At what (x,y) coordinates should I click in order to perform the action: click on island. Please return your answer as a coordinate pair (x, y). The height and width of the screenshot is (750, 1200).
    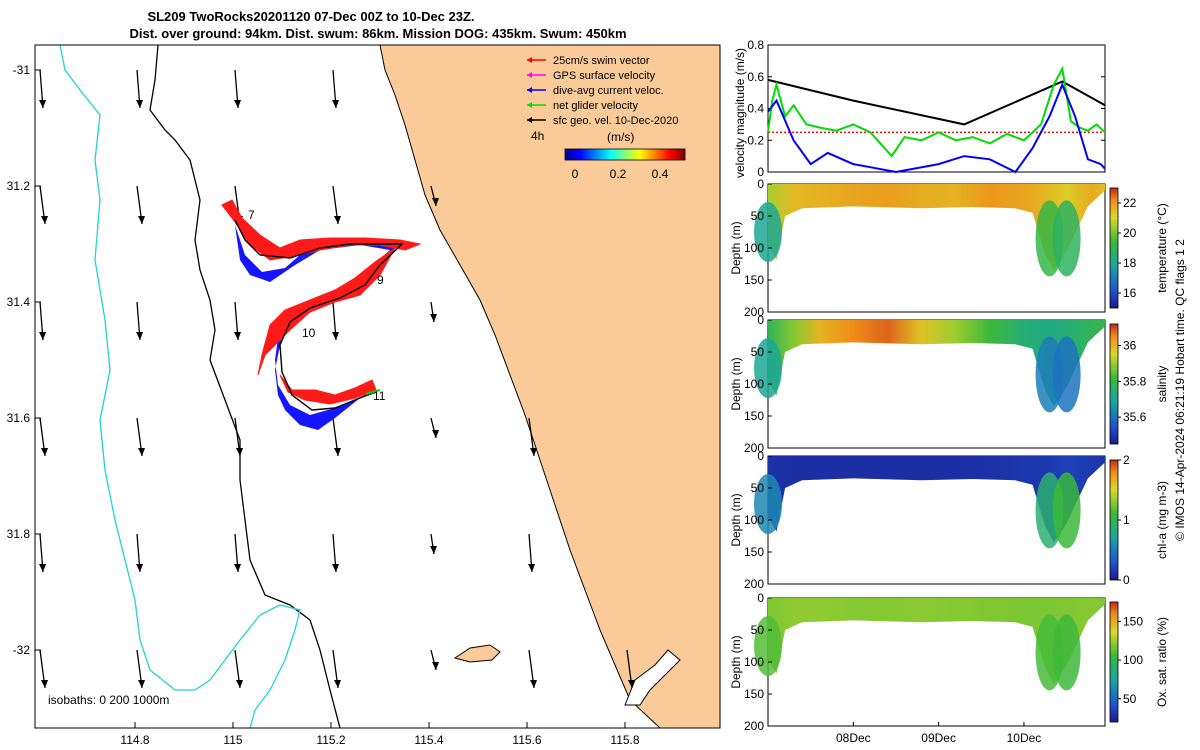
    Looking at the image, I should click on (477, 653).